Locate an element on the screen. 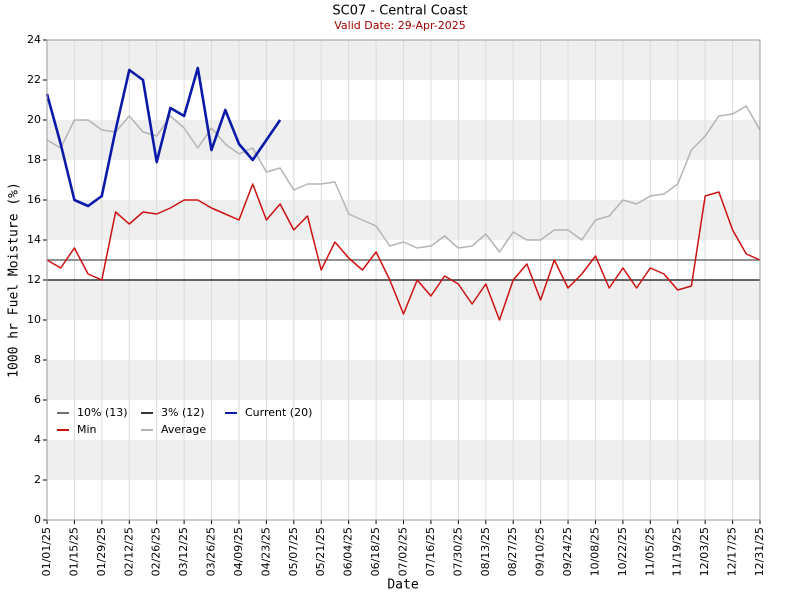 The width and height of the screenshot is (800, 600). x-tick-label: 02/26/25 is located at coordinates (156, 551).